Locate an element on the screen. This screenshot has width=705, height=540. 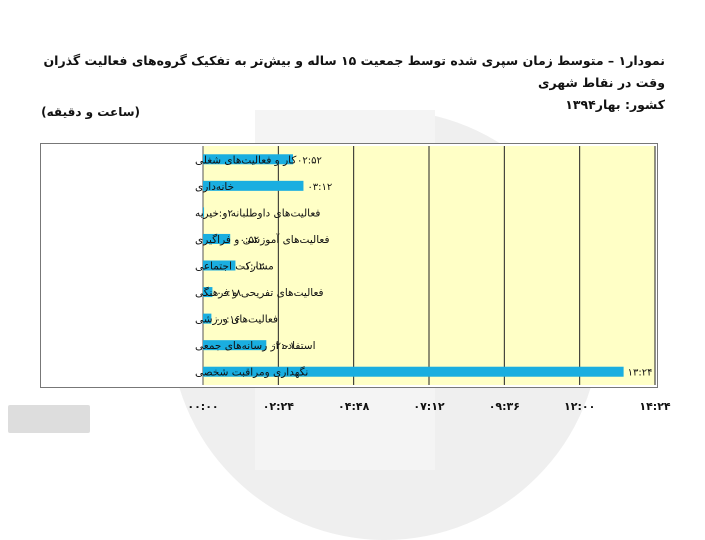
x-tick-label: ۱۲:۰۰ is located at coordinates (580, 406).